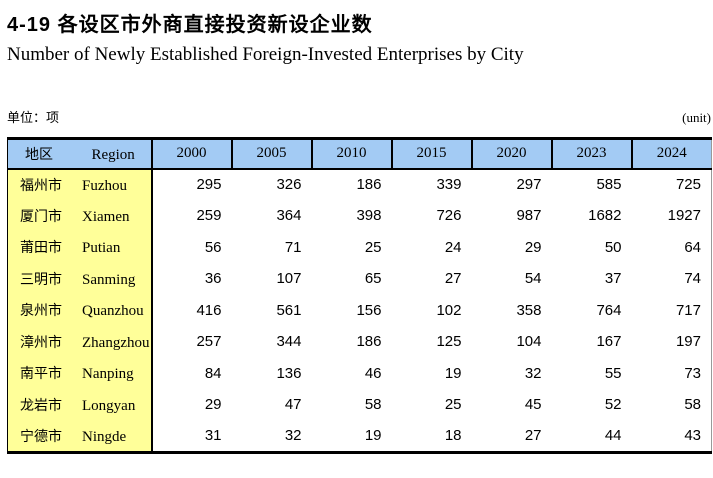  I want to click on region-cell-inner: 泉州市 Quanzhou, so click(76, 310).